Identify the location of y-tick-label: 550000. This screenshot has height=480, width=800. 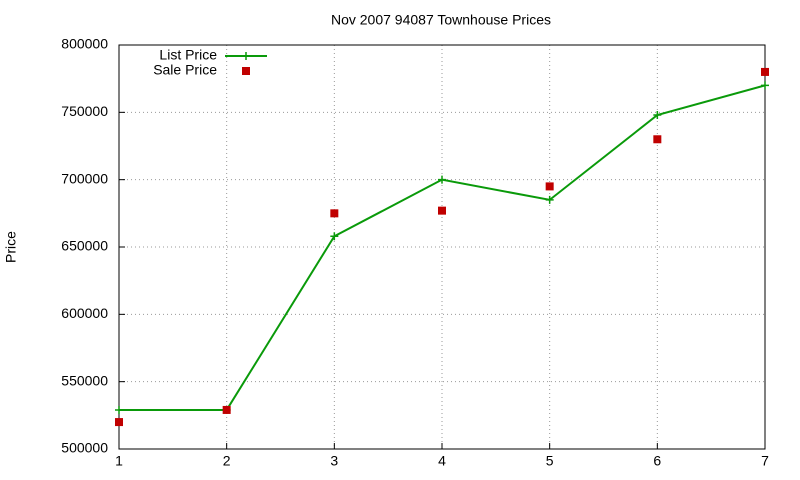
(84, 380).